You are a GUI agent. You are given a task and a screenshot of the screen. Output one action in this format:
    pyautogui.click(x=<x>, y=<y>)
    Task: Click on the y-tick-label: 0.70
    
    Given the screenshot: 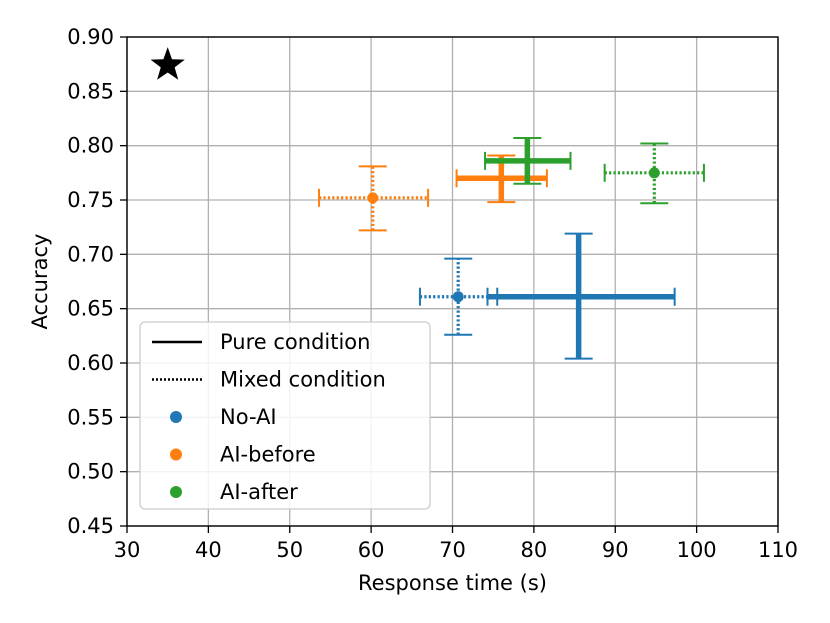 What is the action you would take?
    pyautogui.click(x=90, y=254)
    